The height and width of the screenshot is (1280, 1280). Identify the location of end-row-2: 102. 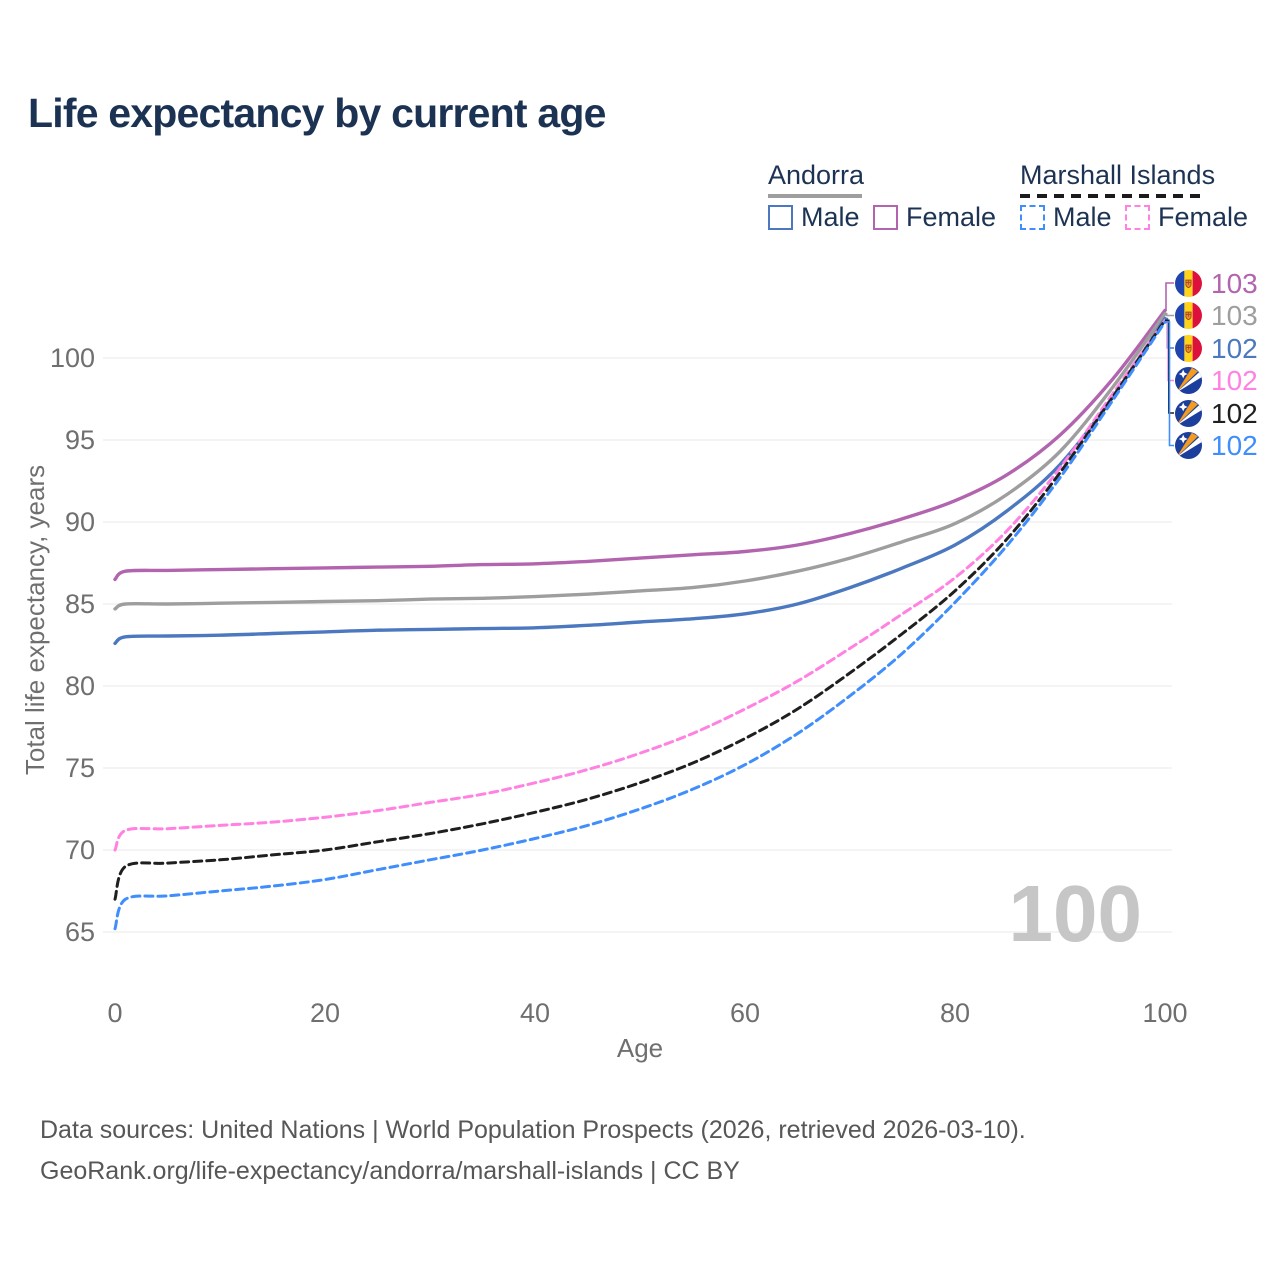
(1216, 348).